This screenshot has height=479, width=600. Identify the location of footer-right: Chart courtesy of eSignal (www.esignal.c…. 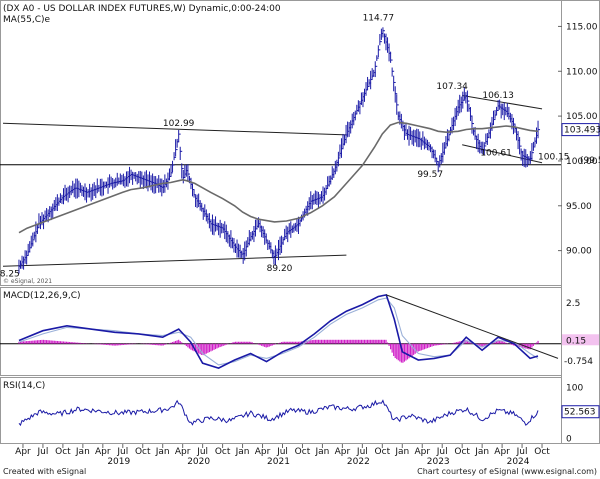
(507, 471).